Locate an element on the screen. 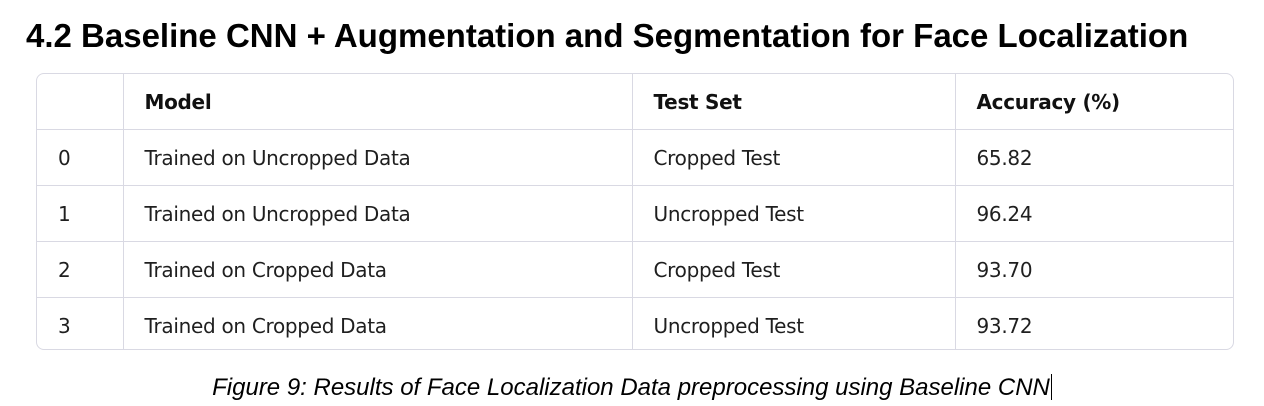 The width and height of the screenshot is (1264, 406). row-index: 1 is located at coordinates (80, 213).